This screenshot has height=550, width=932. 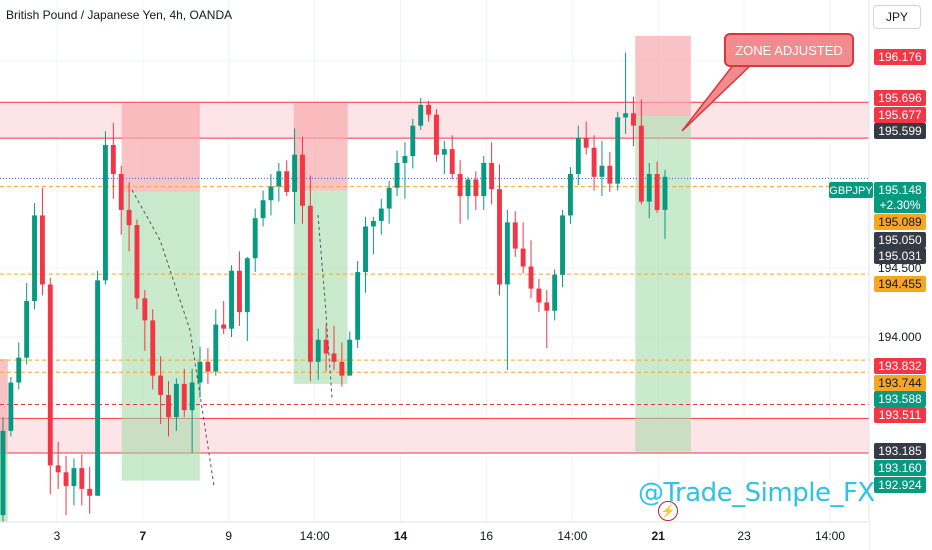 I want to click on symbol-tag-text: GBPJPY, so click(x=851, y=191).